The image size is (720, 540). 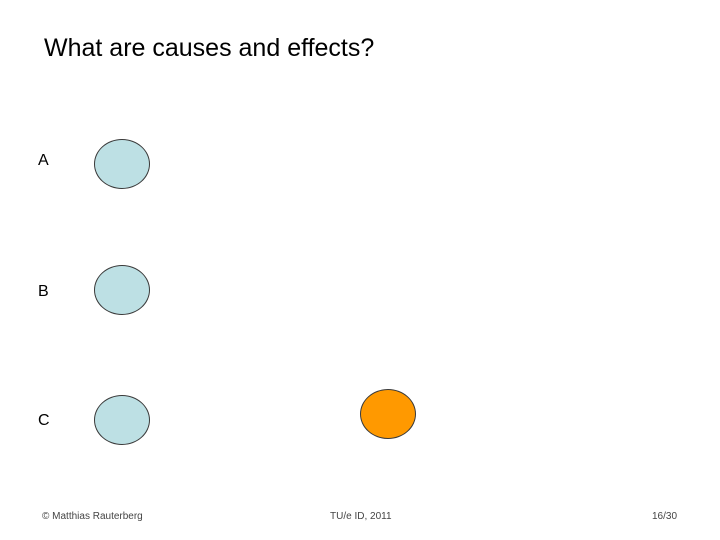 What do you see at coordinates (122, 164) in the screenshot?
I see `cause-node-a` at bounding box center [122, 164].